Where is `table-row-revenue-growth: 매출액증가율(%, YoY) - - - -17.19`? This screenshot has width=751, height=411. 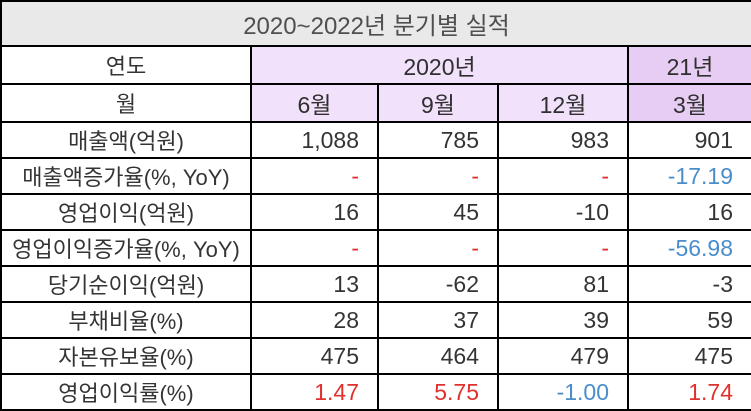
table-row-revenue-growth: 매출액증가율(%, YoY) - - - -17.19 is located at coordinates (375, 176).